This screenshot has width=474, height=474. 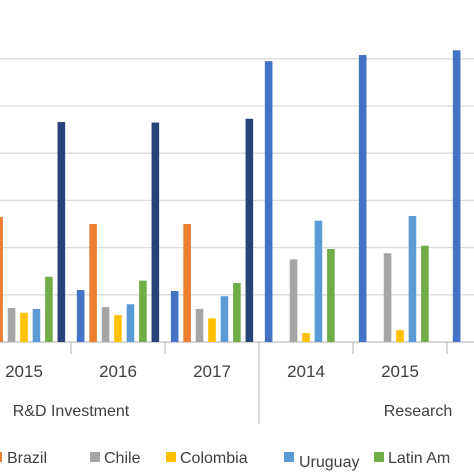 What do you see at coordinates (143, 311) in the screenshot?
I see `bar-latin-america-2016` at bounding box center [143, 311].